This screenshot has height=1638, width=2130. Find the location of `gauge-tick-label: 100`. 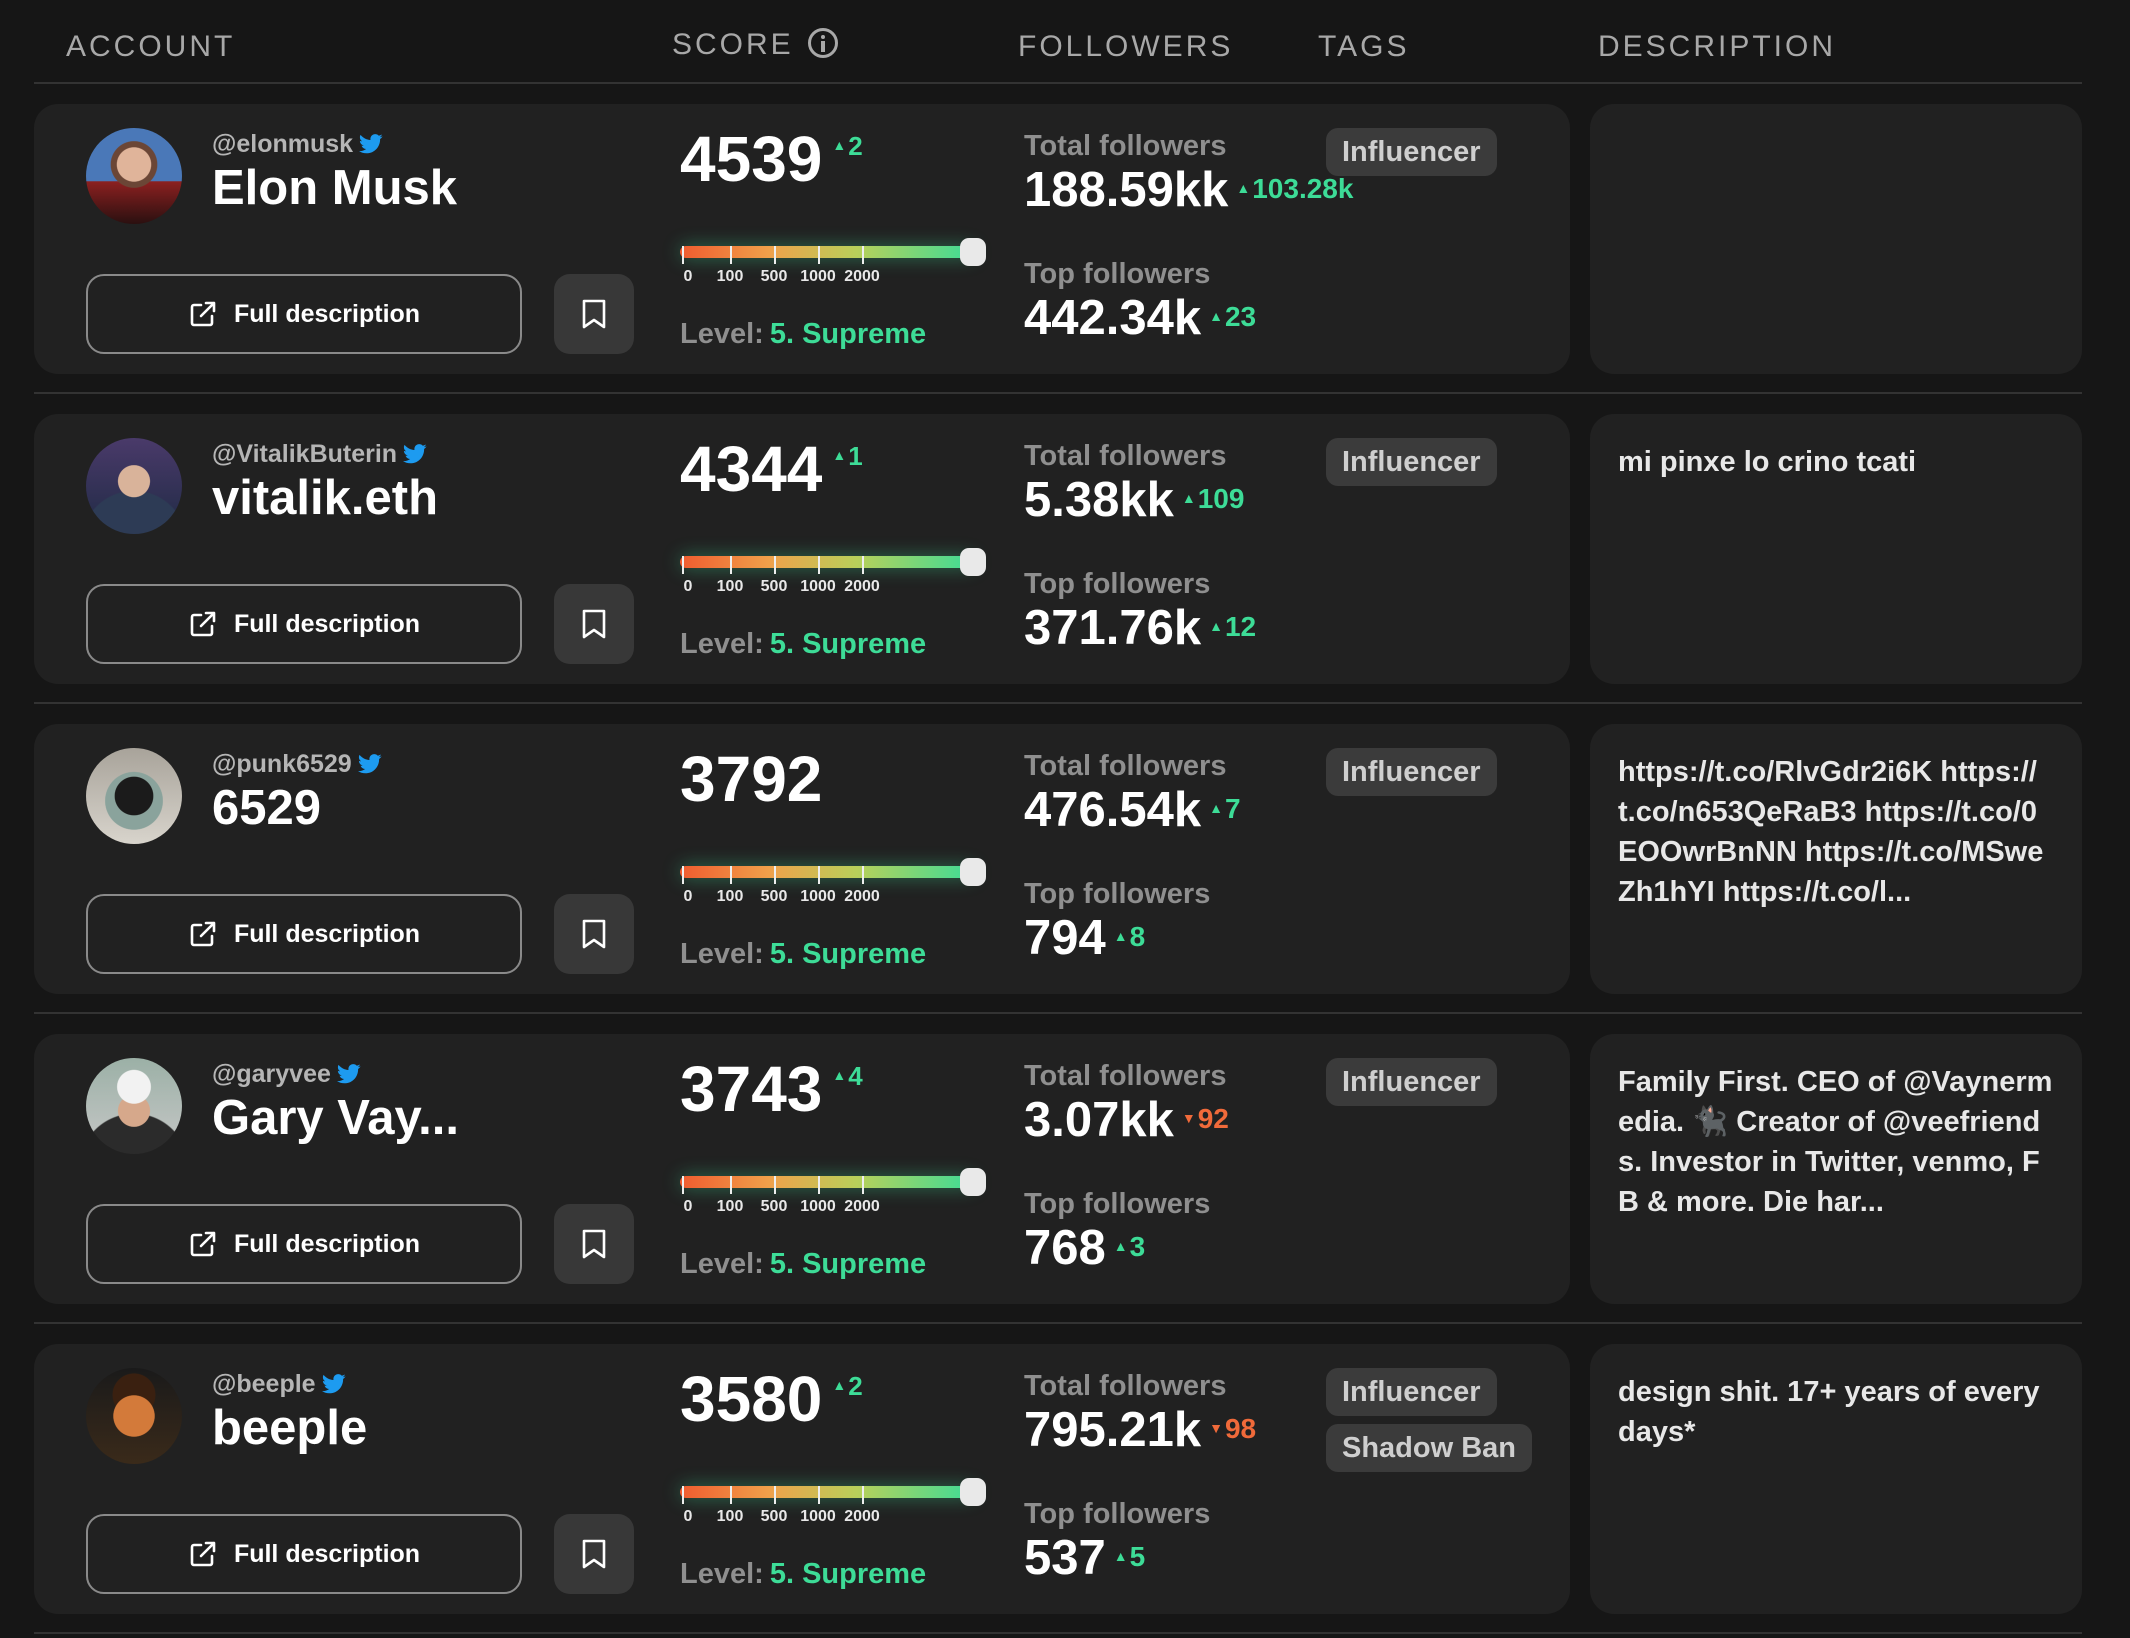

gauge-tick-label: 100 is located at coordinates (730, 896).